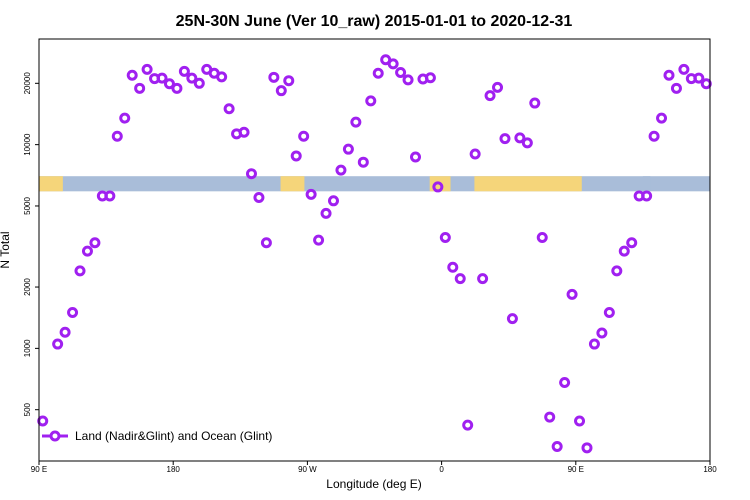 The height and width of the screenshot is (500, 750). I want to click on band-ocean-gap, so click(646, 184).